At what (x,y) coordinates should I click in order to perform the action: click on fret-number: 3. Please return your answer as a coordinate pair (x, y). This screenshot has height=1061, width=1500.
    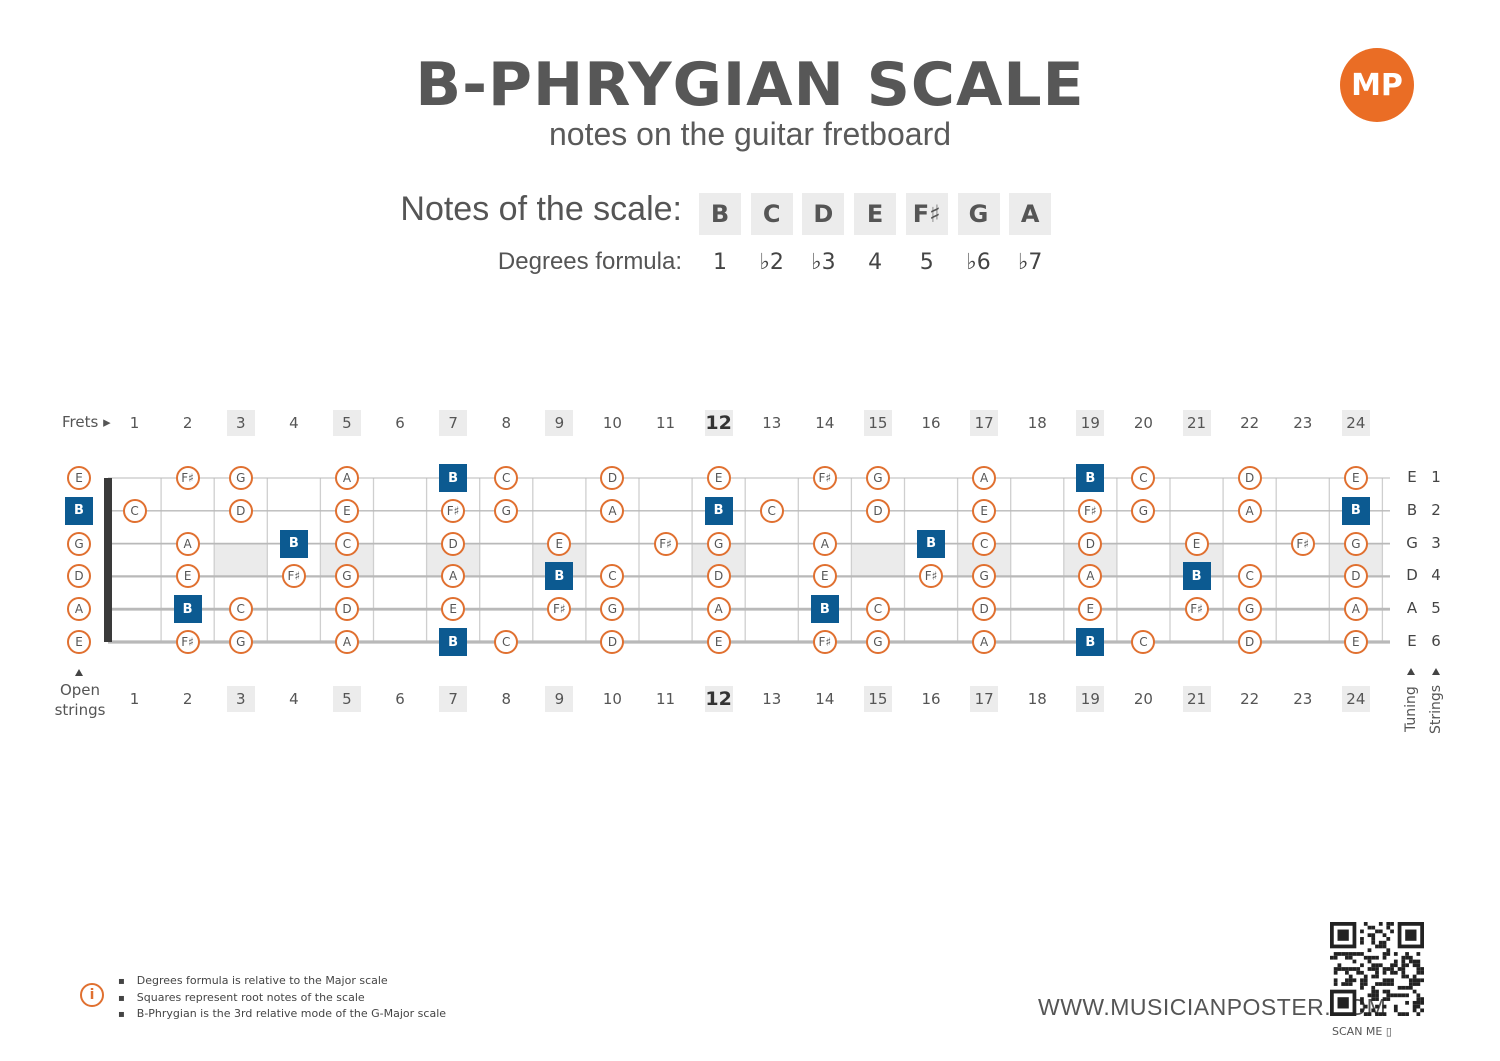
    Looking at the image, I should click on (240, 423).